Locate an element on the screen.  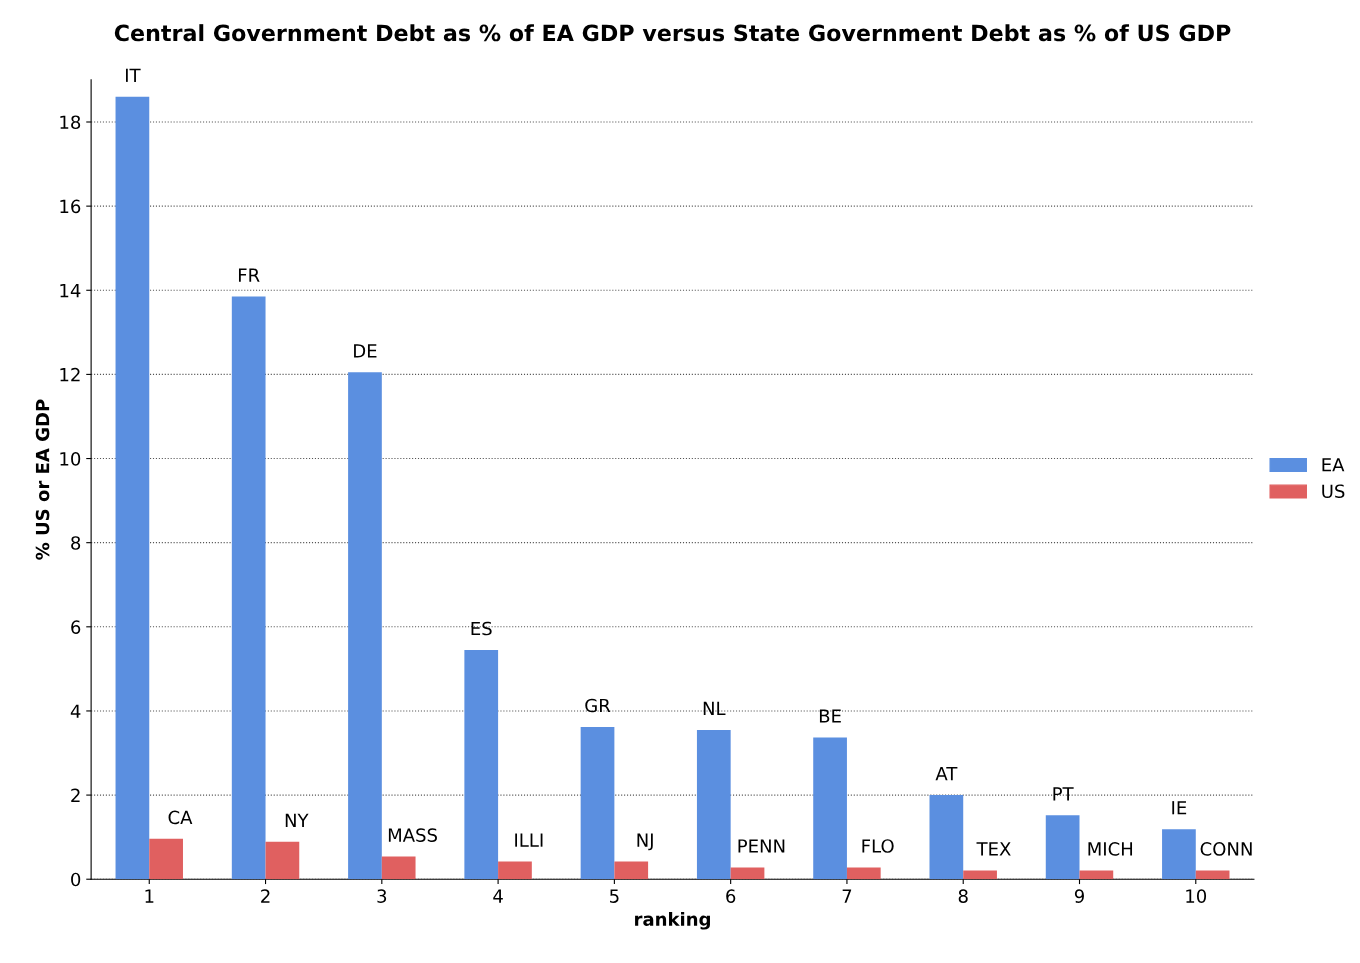
y-axis-title: % US or EA GDP is located at coordinates (42, 479).